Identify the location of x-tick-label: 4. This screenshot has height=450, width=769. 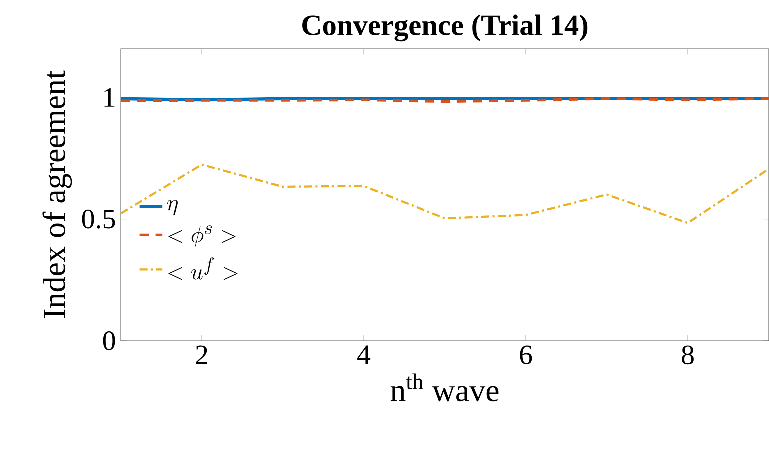
(364, 355).